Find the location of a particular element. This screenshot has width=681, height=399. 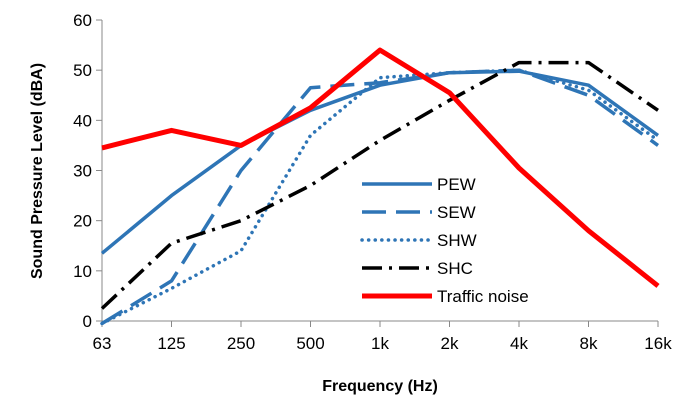

legend-label: Traffic noise is located at coordinates (483, 296).